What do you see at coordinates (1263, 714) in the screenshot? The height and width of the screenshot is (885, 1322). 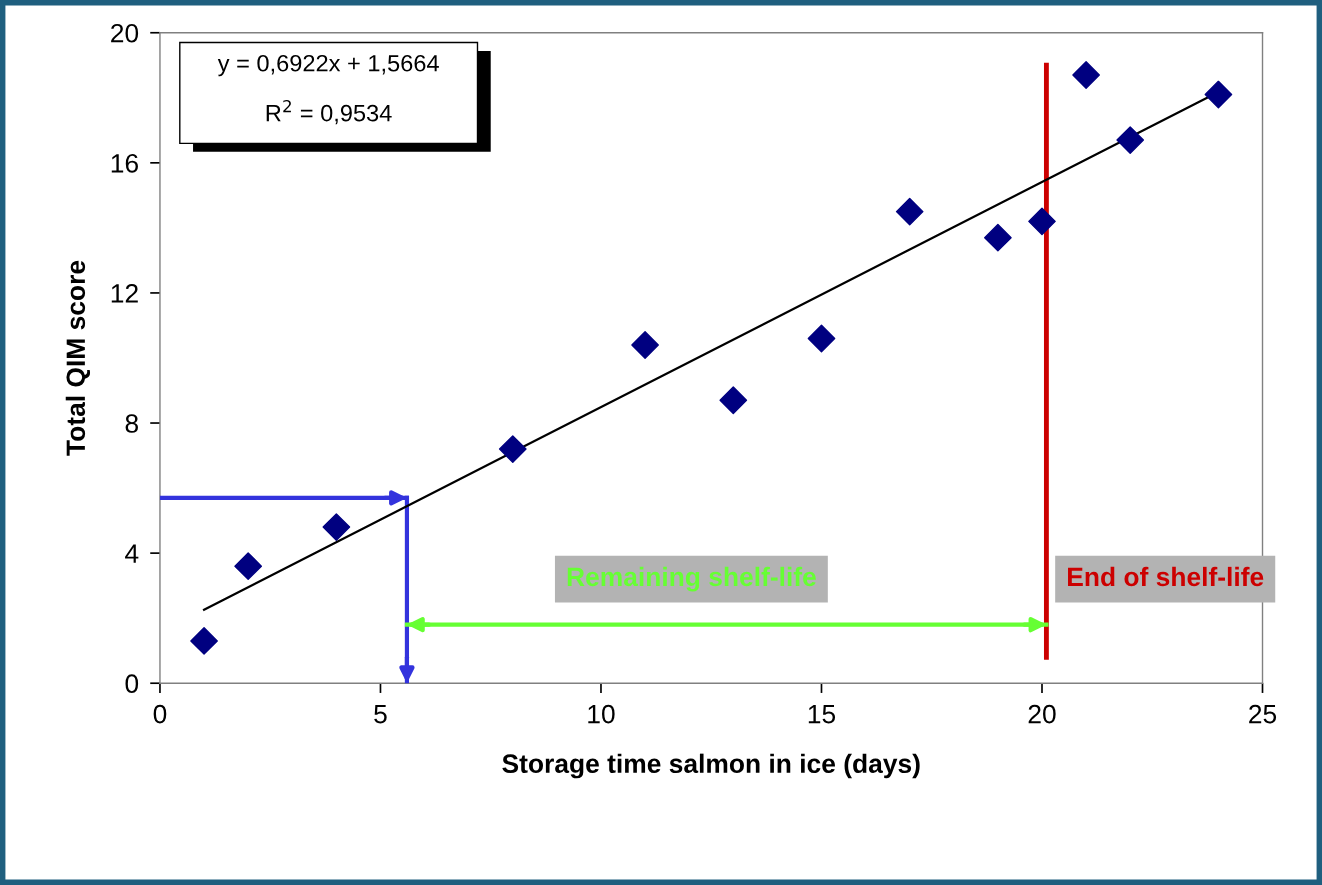 I see `x-tick-label: 25` at bounding box center [1263, 714].